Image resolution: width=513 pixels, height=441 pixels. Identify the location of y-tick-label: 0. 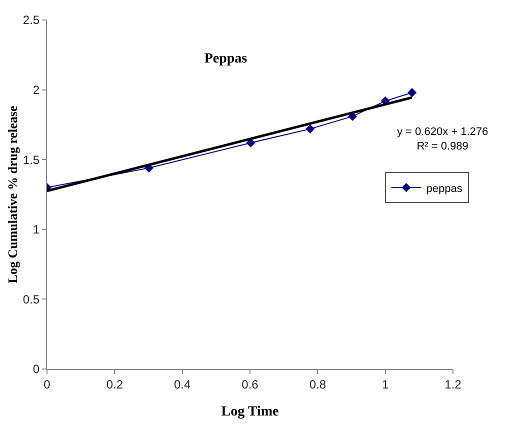
(36, 369).